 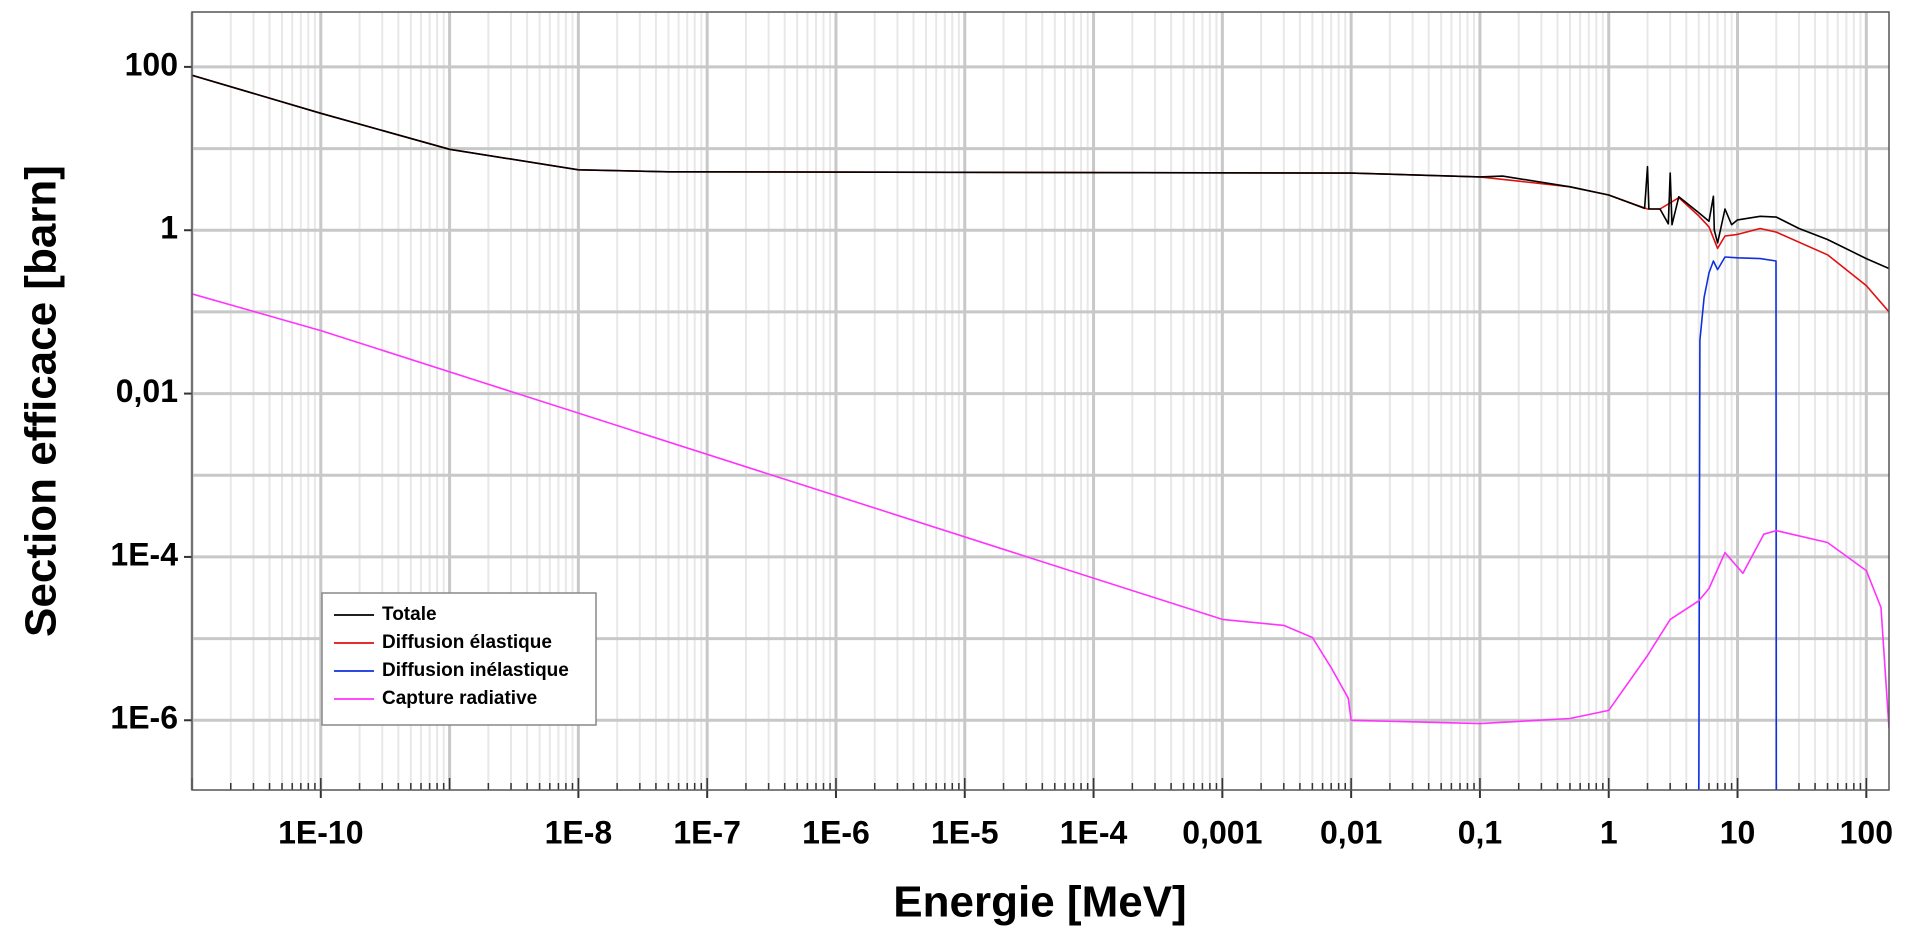 What do you see at coordinates (459, 698) in the screenshot?
I see `legend-label: Capture radiative` at bounding box center [459, 698].